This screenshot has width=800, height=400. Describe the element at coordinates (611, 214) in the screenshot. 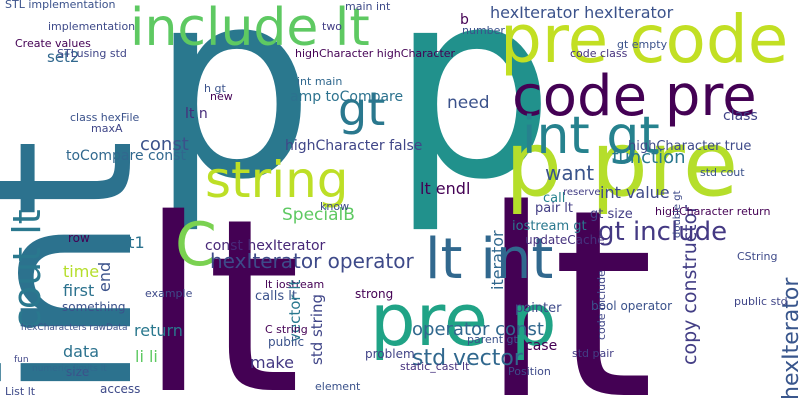

I see `word: gt size` at that location.